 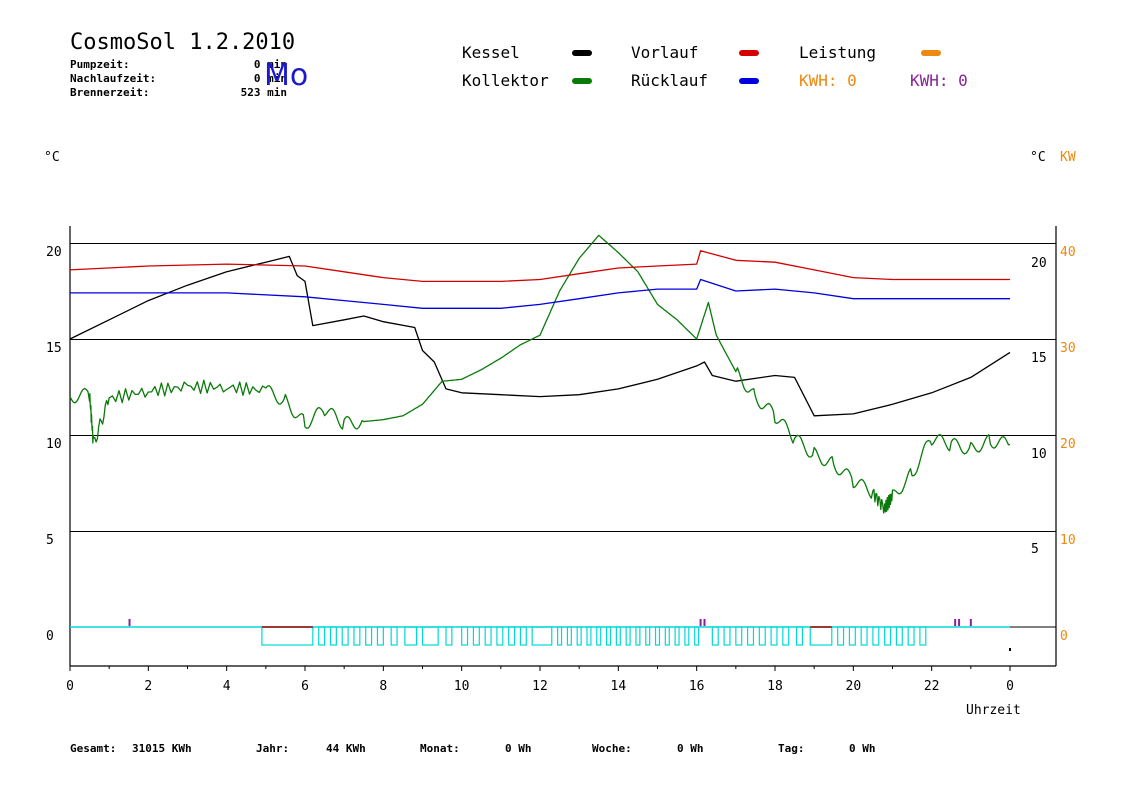 What do you see at coordinates (619, 686) in the screenshot?
I see `x-tick-label: 14` at bounding box center [619, 686].